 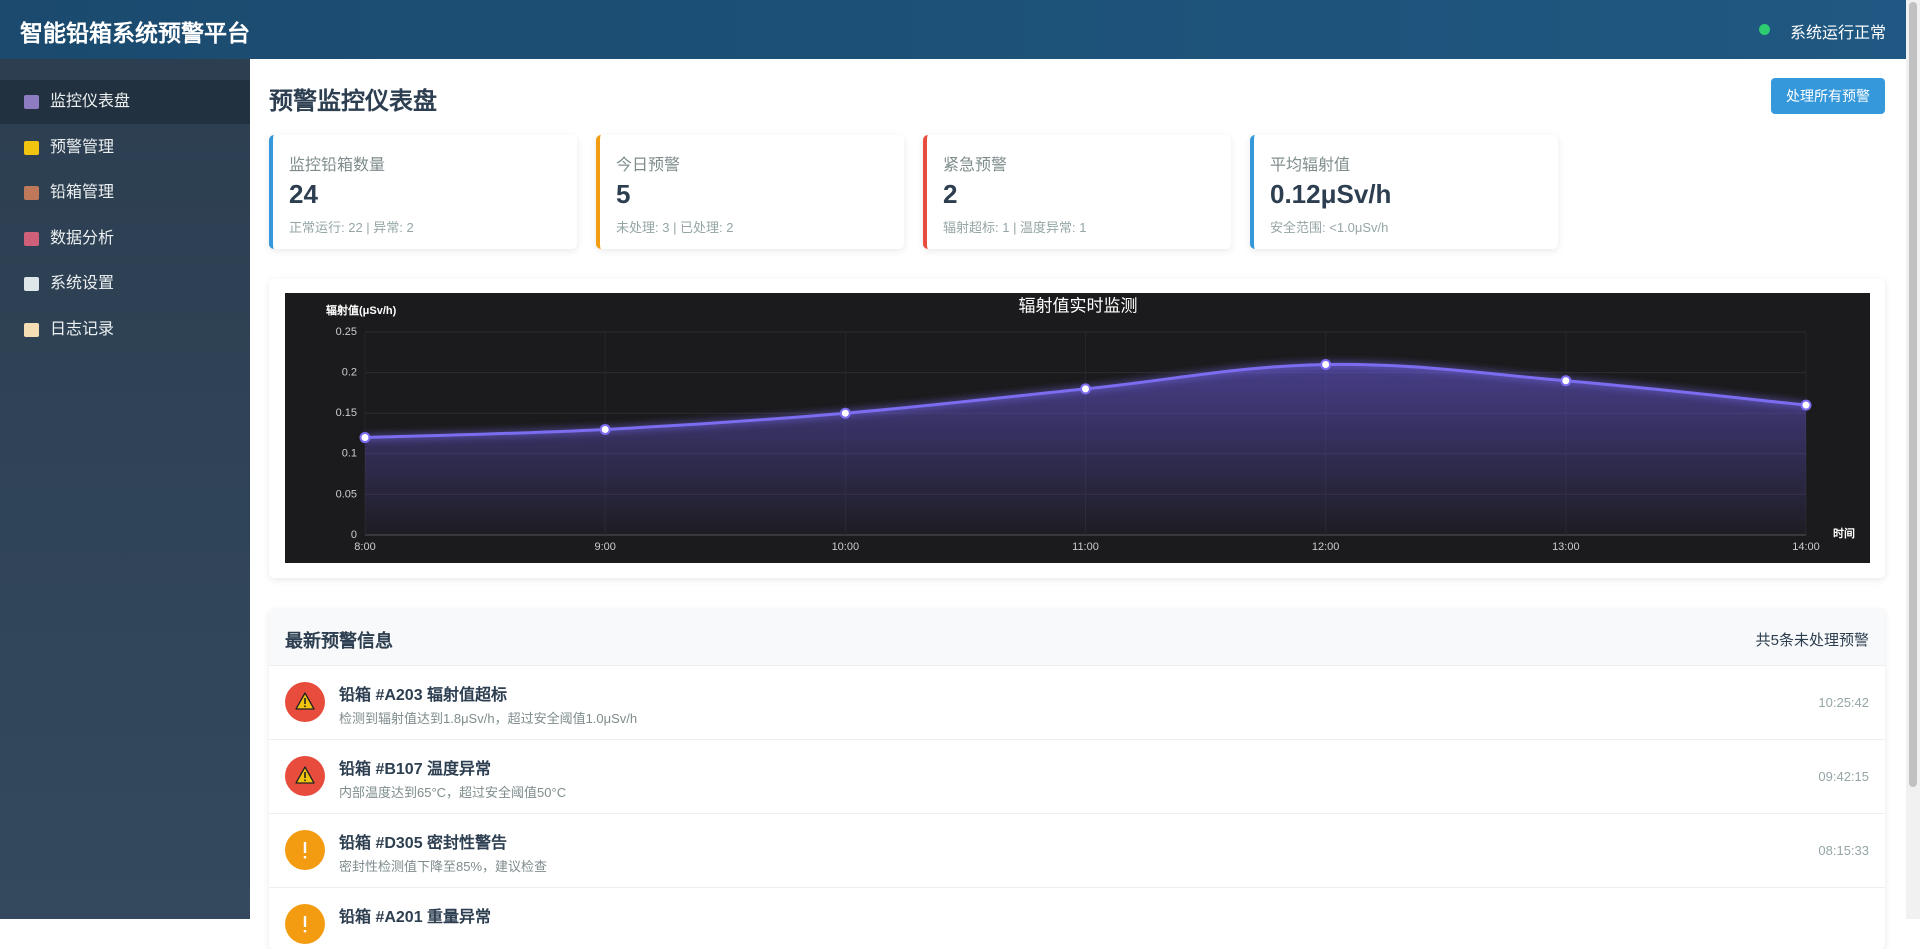 What do you see at coordinates (1310, 165) in the screenshot?
I see `stat-label: 平均辐射值` at bounding box center [1310, 165].